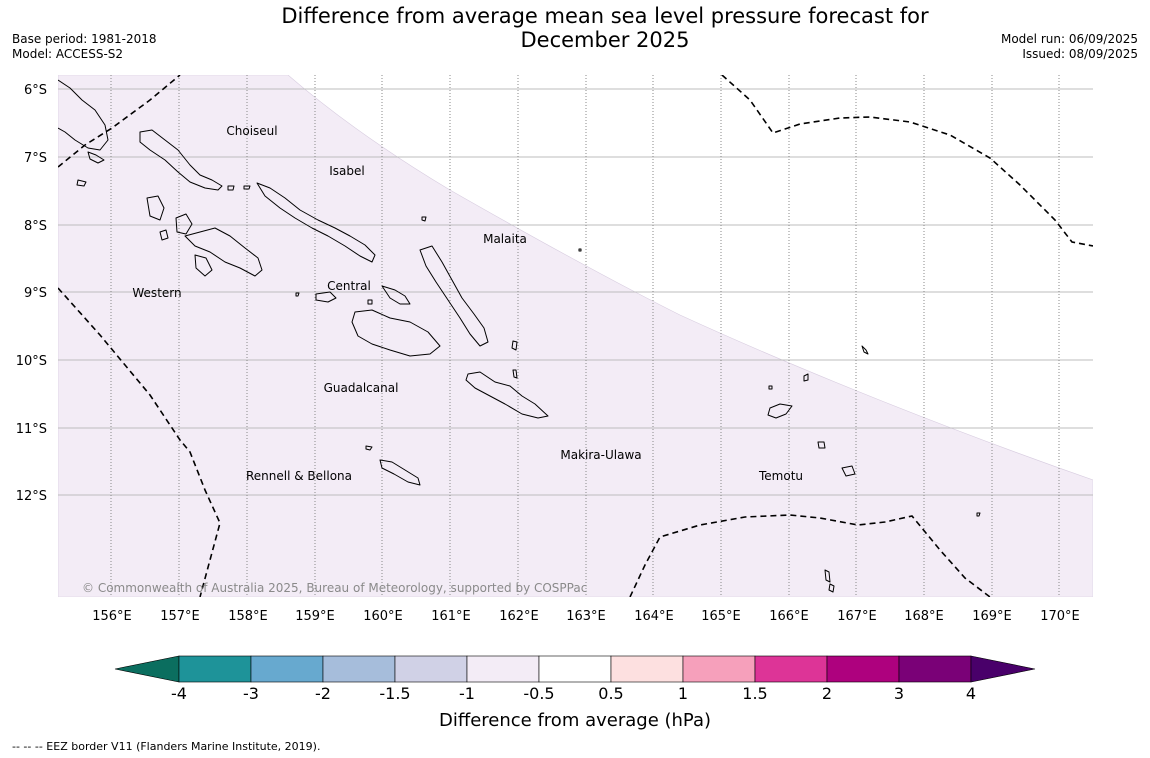 The height and width of the screenshot is (758, 1150). What do you see at coordinates (454, 296) in the screenshot?
I see `malaita-coast` at bounding box center [454, 296].